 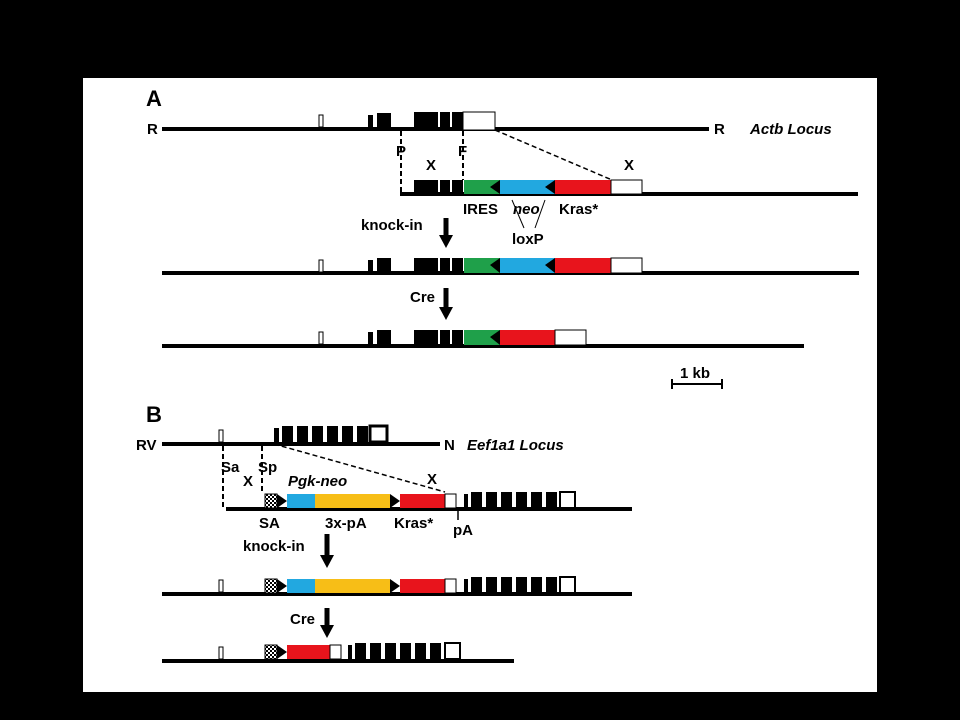 What do you see at coordinates (480, 209) in the screenshot?
I see `ires-label: IRES` at bounding box center [480, 209].